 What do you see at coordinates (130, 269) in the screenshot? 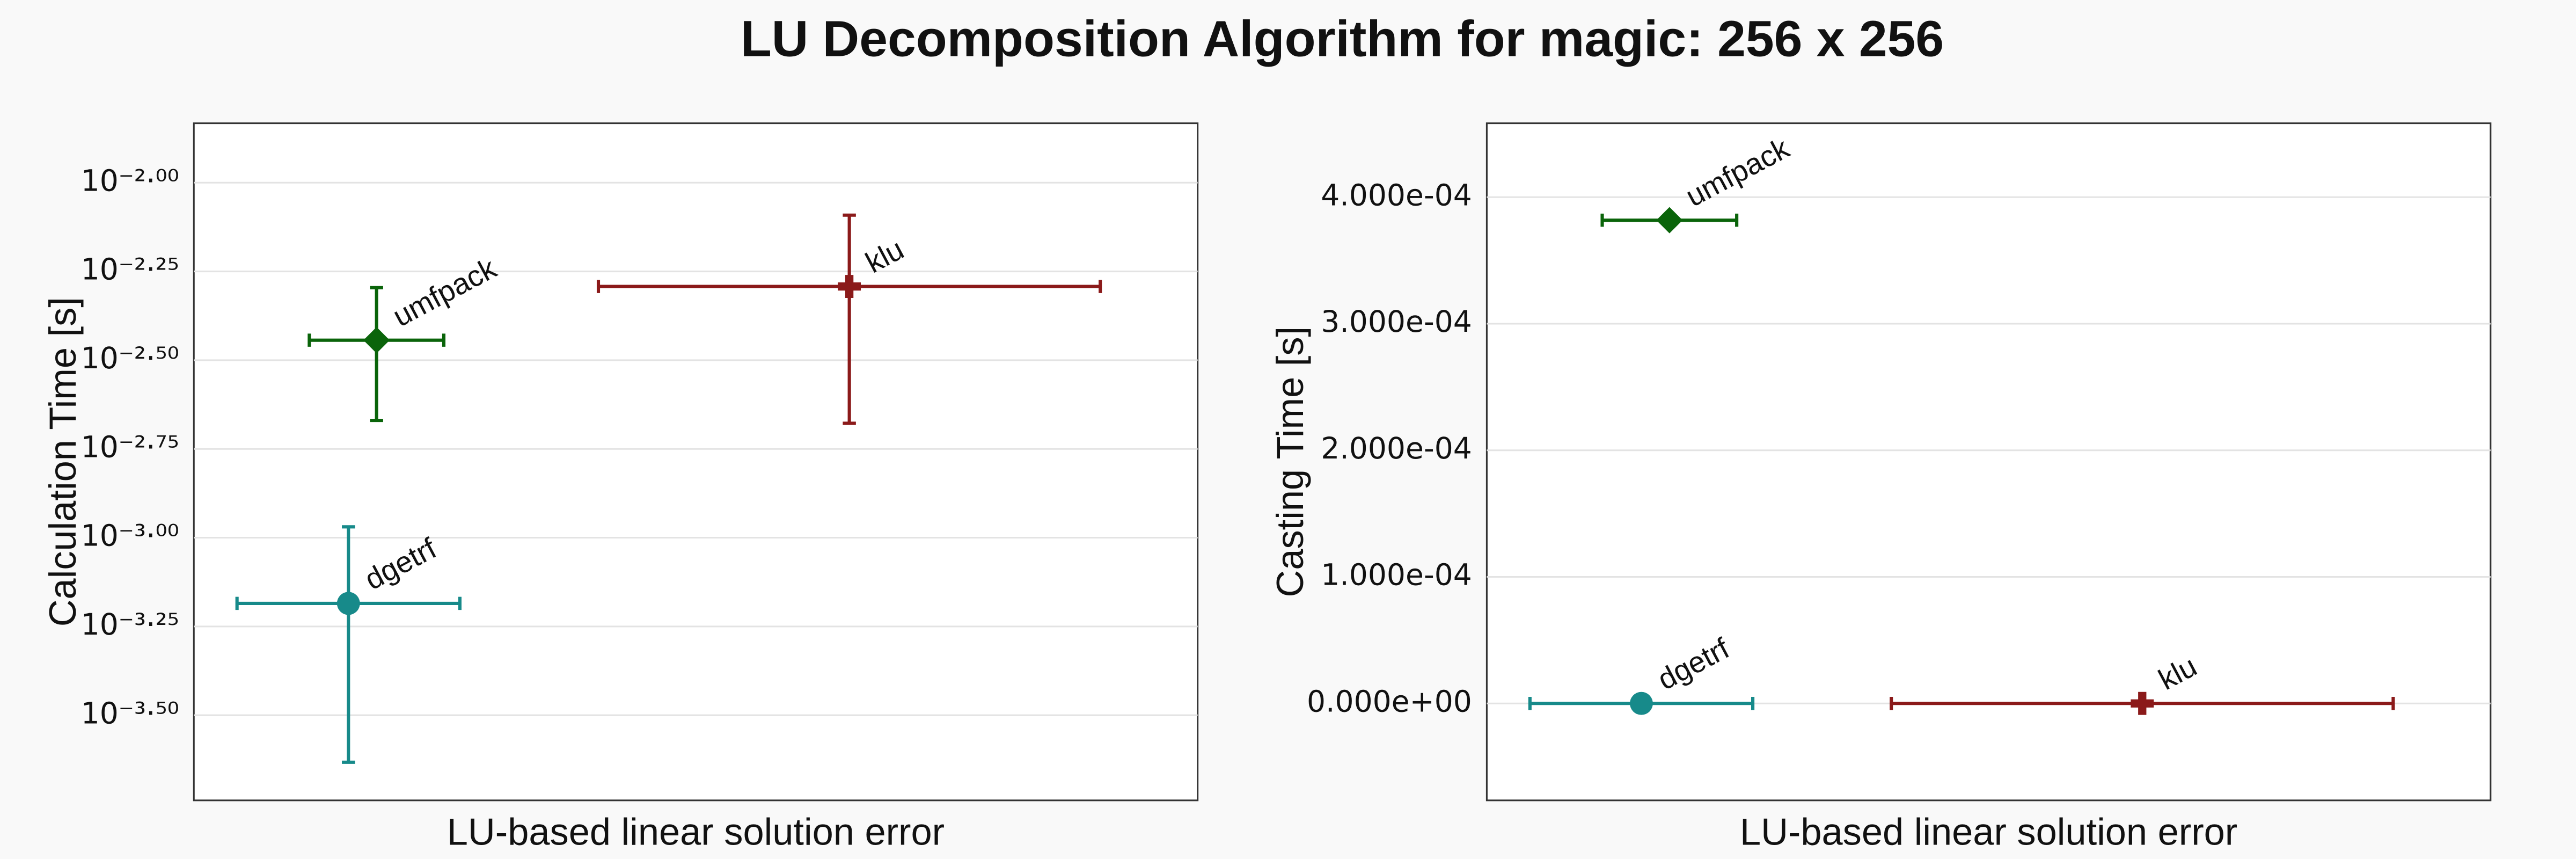
I see `y-tick-label: 10⁻²·²⁵` at bounding box center [130, 269].